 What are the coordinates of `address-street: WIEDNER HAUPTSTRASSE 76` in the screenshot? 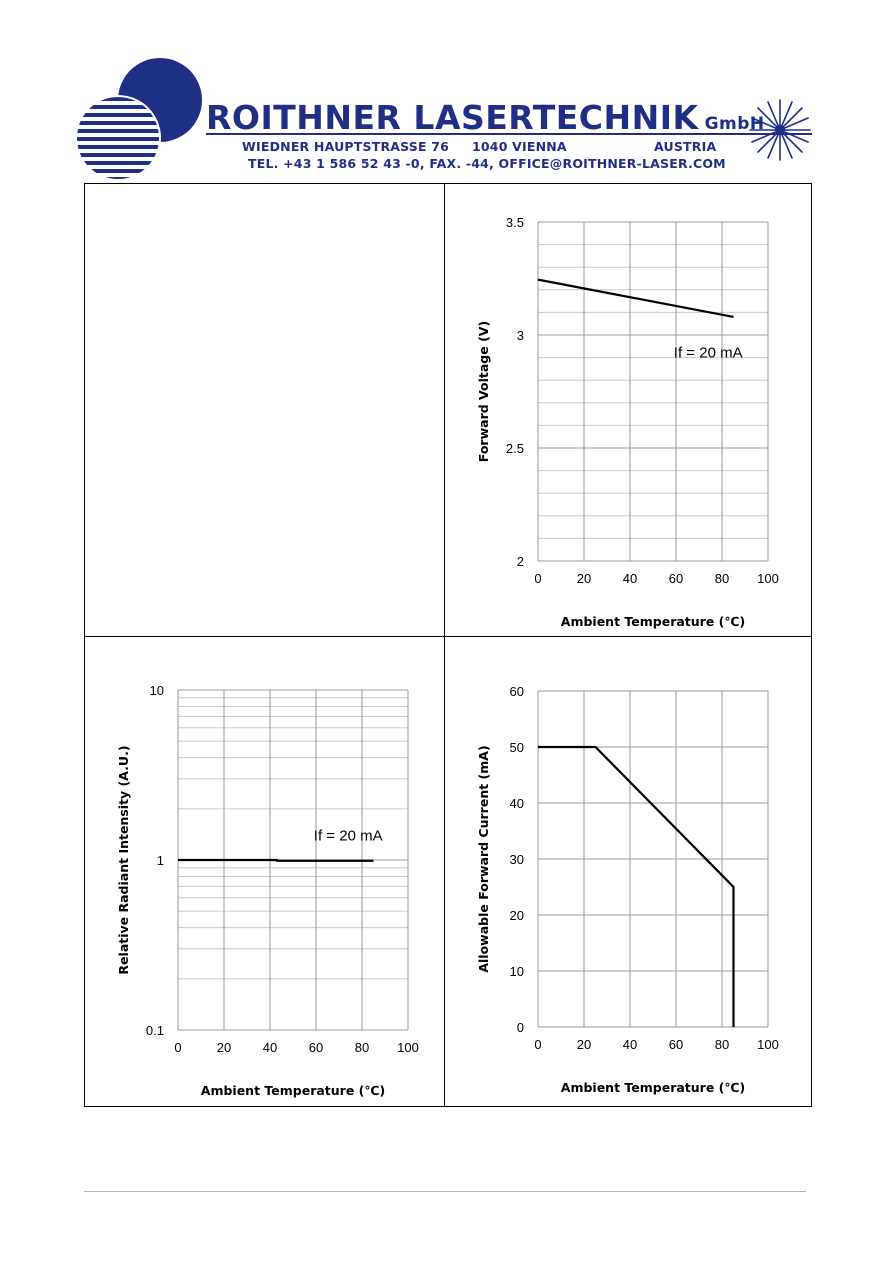 It's located at (346, 146).